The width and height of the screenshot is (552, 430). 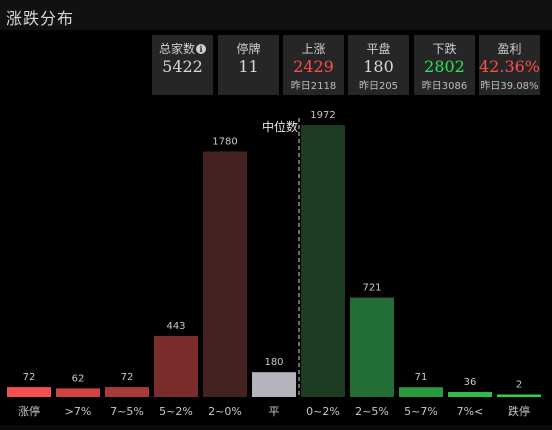 I want to click on bar-value-label-0: 72, so click(x=29, y=377).